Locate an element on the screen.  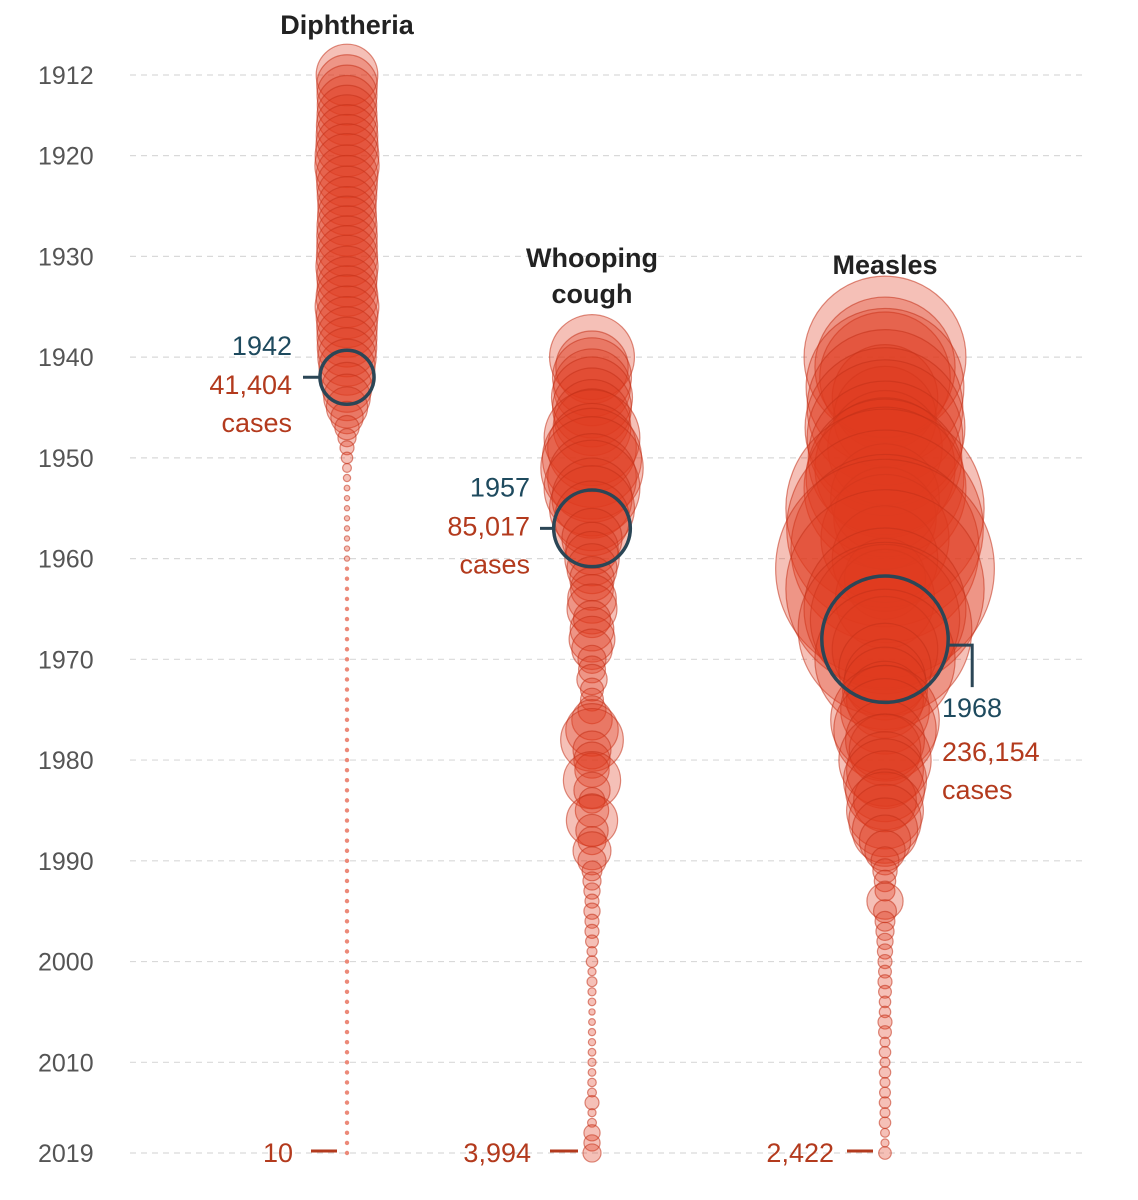
bubble-2-1980 is located at coordinates (885, 760).